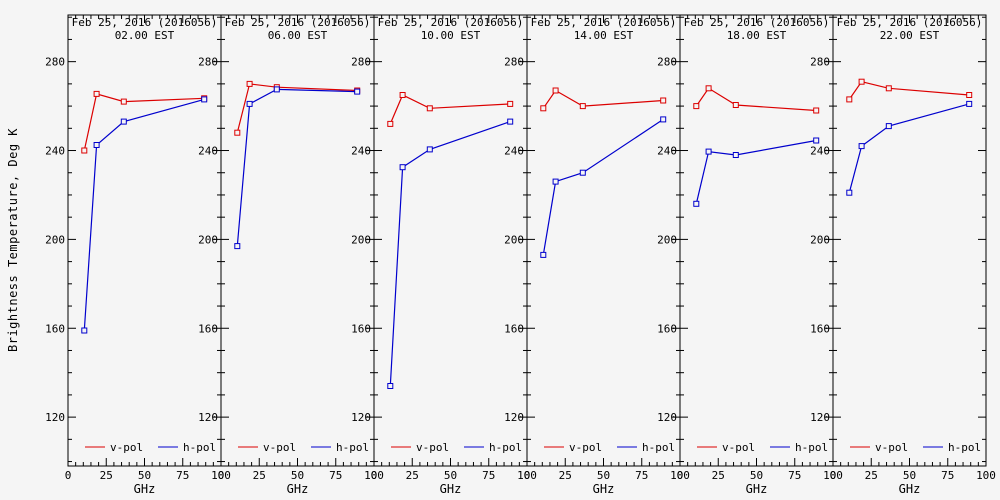  I want to click on panel-subtitle: 22.00 EST, so click(910, 35).